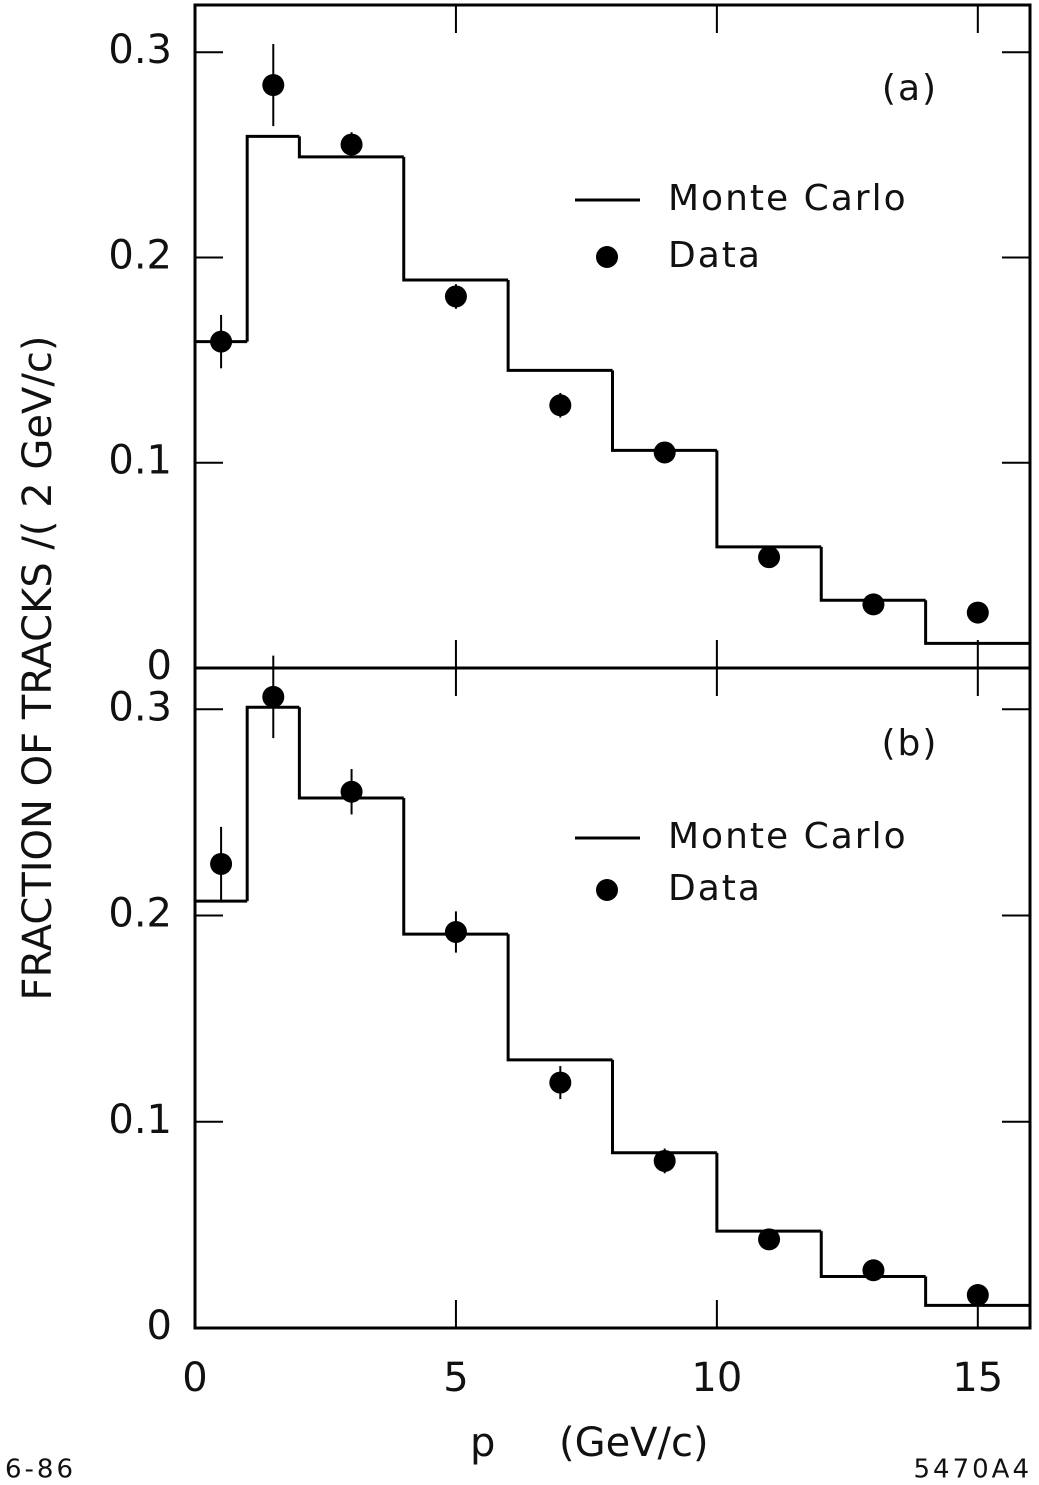  I want to click on footer-right: 5470A4, so click(973, 1470).